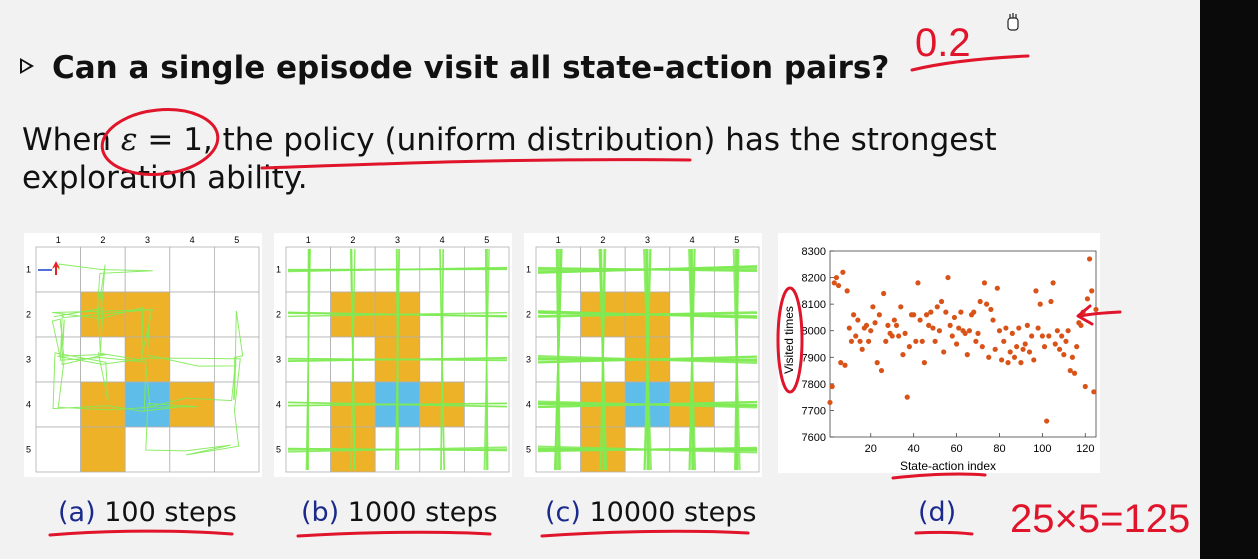 The height and width of the screenshot is (559, 1258). What do you see at coordinates (442, 240) in the screenshot?
I see `panel-b-col-label: 4` at bounding box center [442, 240].